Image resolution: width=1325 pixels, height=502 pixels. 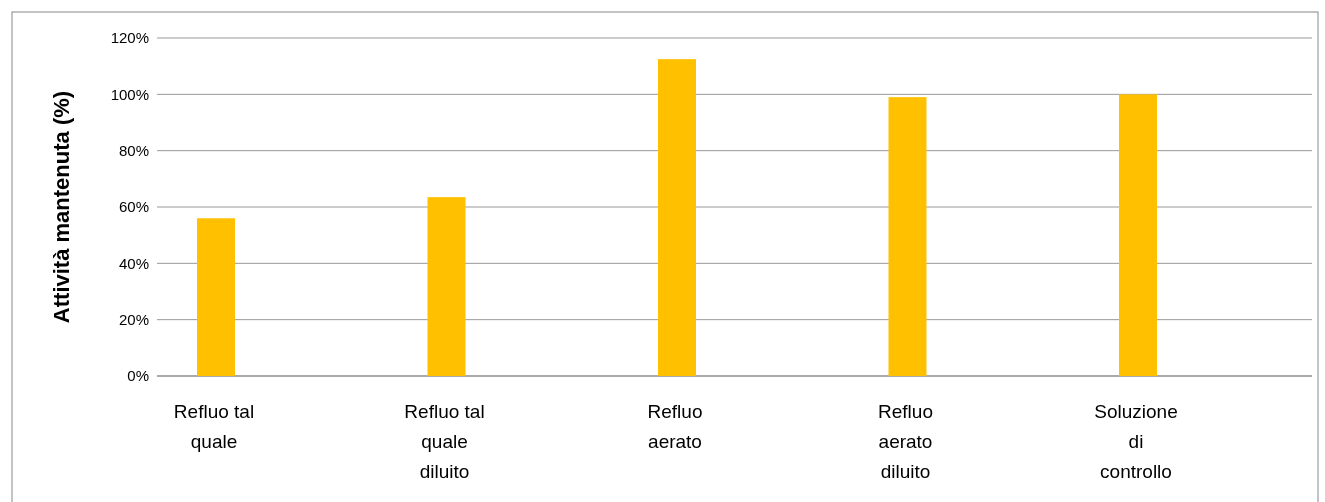 What do you see at coordinates (133, 207) in the screenshot?
I see `y-tick-label: 60%` at bounding box center [133, 207].